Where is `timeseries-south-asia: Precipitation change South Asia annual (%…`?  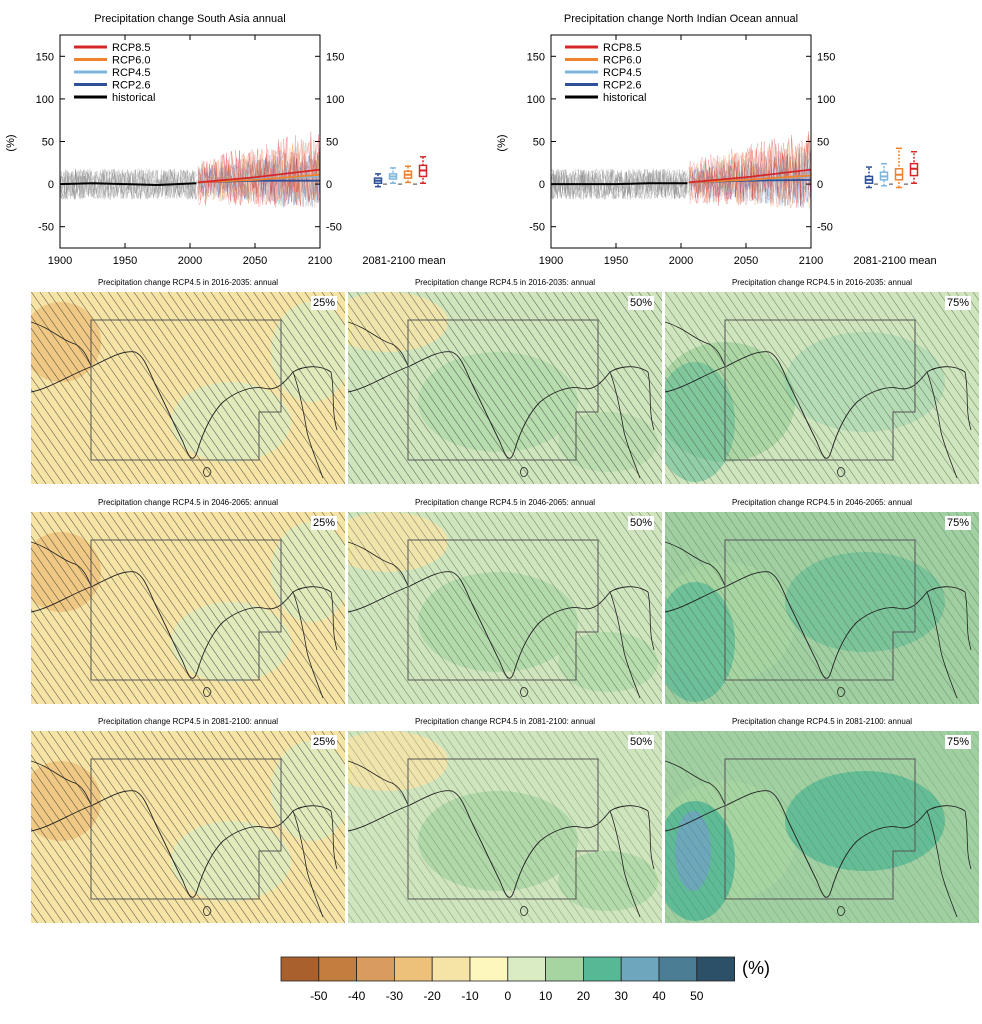
timeseries-south-asia: Precipitation change South Asia annual (%… is located at coordinates (245, 137).